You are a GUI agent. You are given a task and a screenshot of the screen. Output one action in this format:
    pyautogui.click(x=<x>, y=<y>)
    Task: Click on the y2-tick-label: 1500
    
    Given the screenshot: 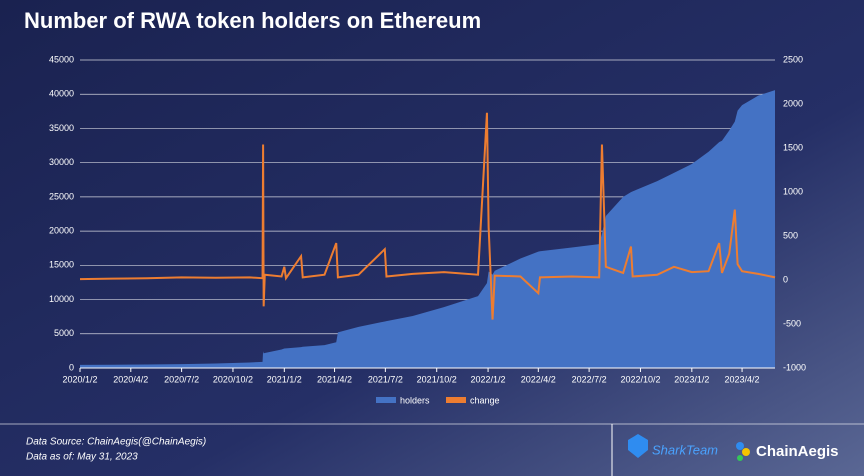 What is the action you would take?
    pyautogui.click(x=793, y=147)
    